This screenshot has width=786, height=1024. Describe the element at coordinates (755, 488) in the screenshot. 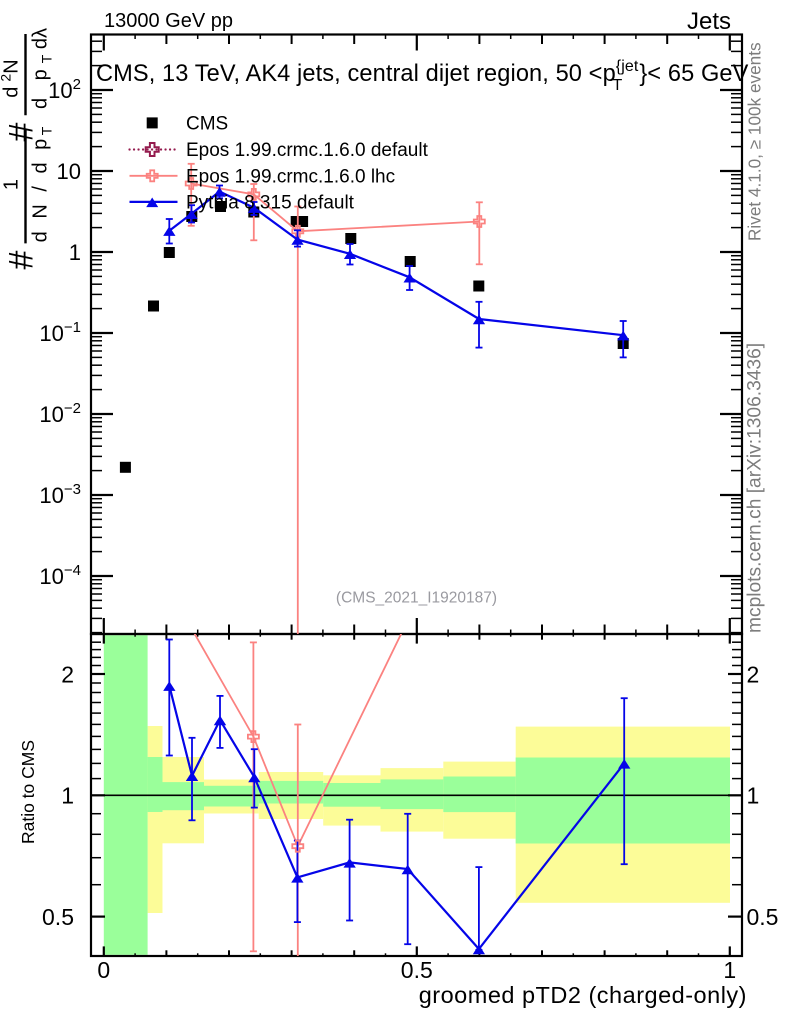

I see `svg-text:mcplots.cern.ch [arXiv:1306.34: mcplots.cern.ch [arXiv:1306.3436]` at that location.